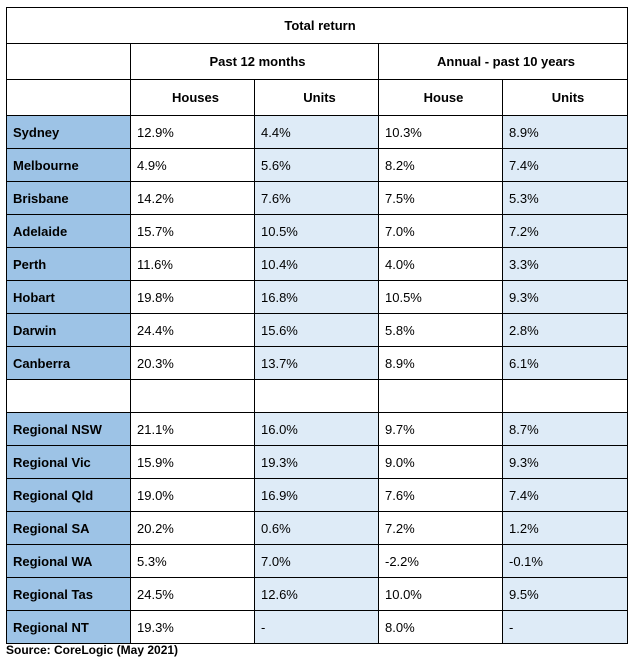  I want to click on capital-city-row: Brisbane 14.2% 7.6% 7.5% 5.3%, so click(317, 198).